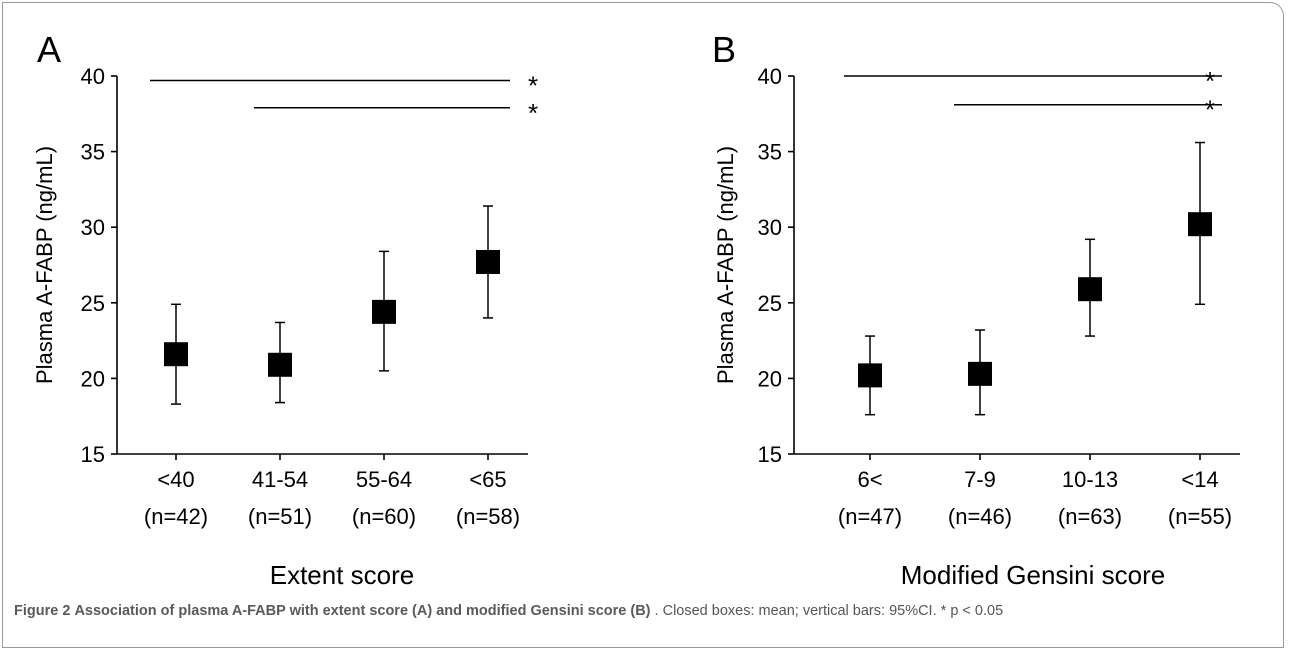 The width and height of the screenshot is (1290, 653). I want to click on x-tick-label: 10-13, so click(1090, 479).